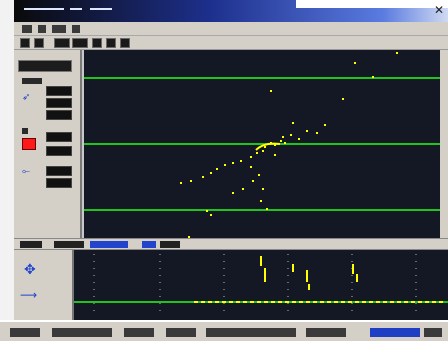 This screenshot has height=341, width=448. I want to click on toolbar, so click(231, 43).